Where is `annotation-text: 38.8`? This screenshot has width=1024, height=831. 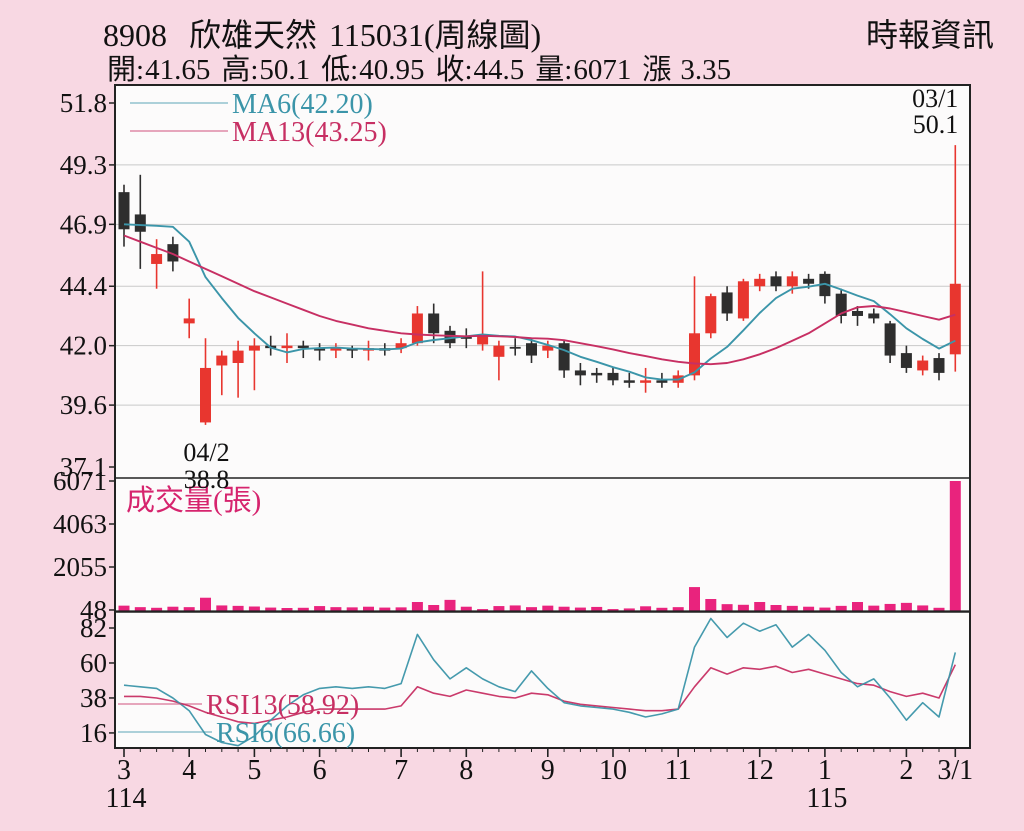 annotation-text: 38.8 is located at coordinates (207, 479).